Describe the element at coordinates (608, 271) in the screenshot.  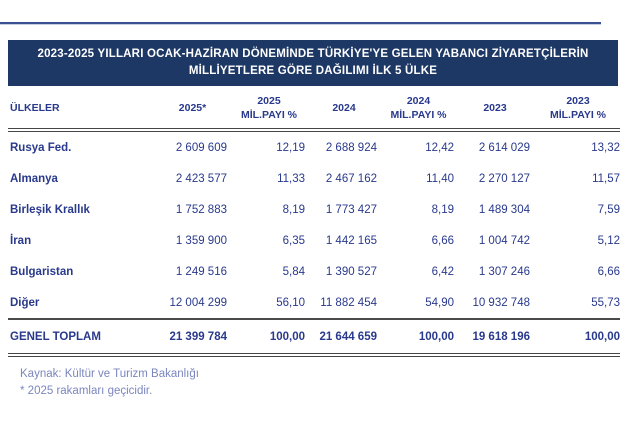
I see `cell-2023-share: 6,66` at that location.